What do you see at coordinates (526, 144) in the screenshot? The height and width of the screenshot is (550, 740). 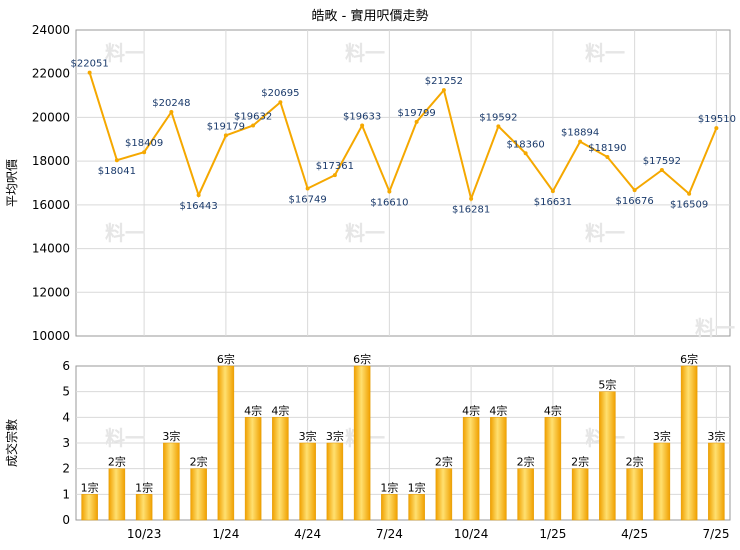 I see `price-data-label: $18360` at bounding box center [526, 144].